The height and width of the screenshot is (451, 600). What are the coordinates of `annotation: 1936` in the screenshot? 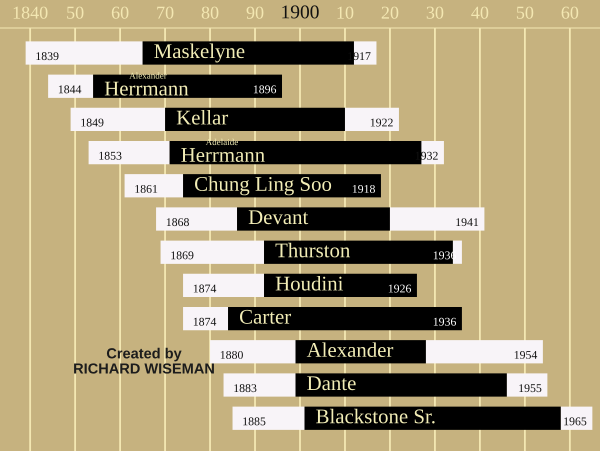 It's located at (445, 322).